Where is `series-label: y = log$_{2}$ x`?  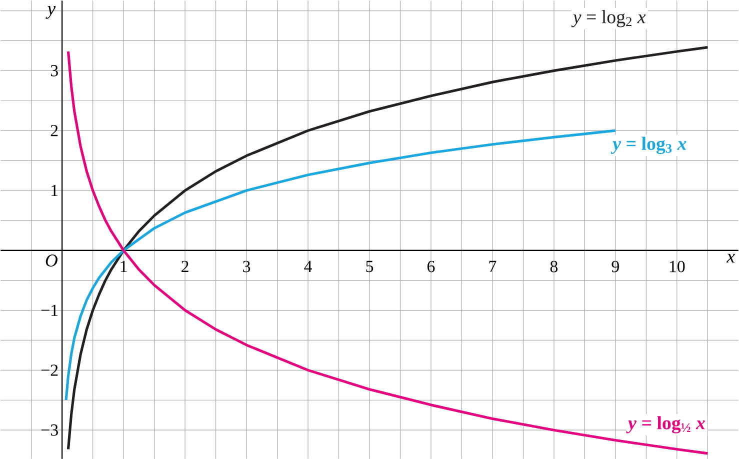
series-label: y = log$_{2}$ x is located at coordinates (608, 18).